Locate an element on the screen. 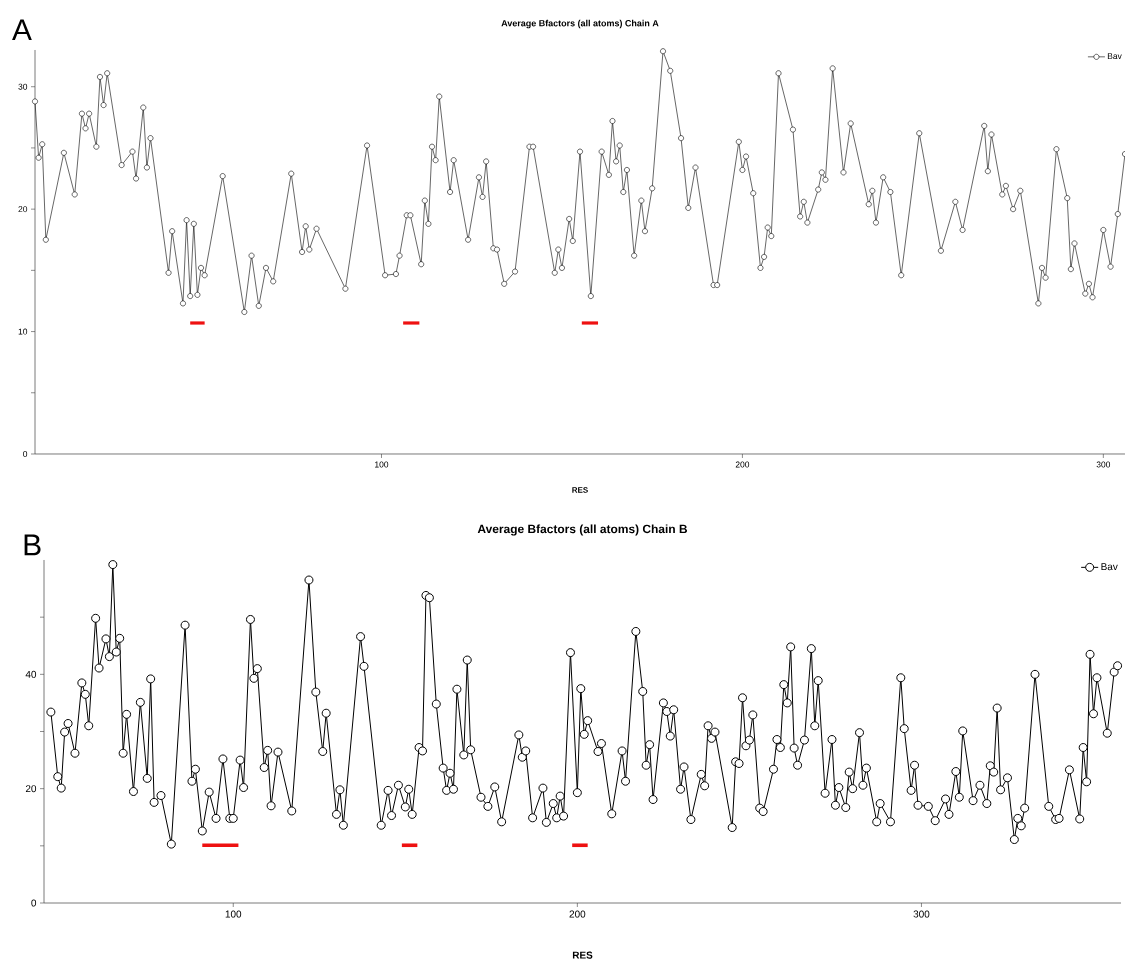 The width and height of the screenshot is (1125, 960). text: A is located at coordinates (22, 30).